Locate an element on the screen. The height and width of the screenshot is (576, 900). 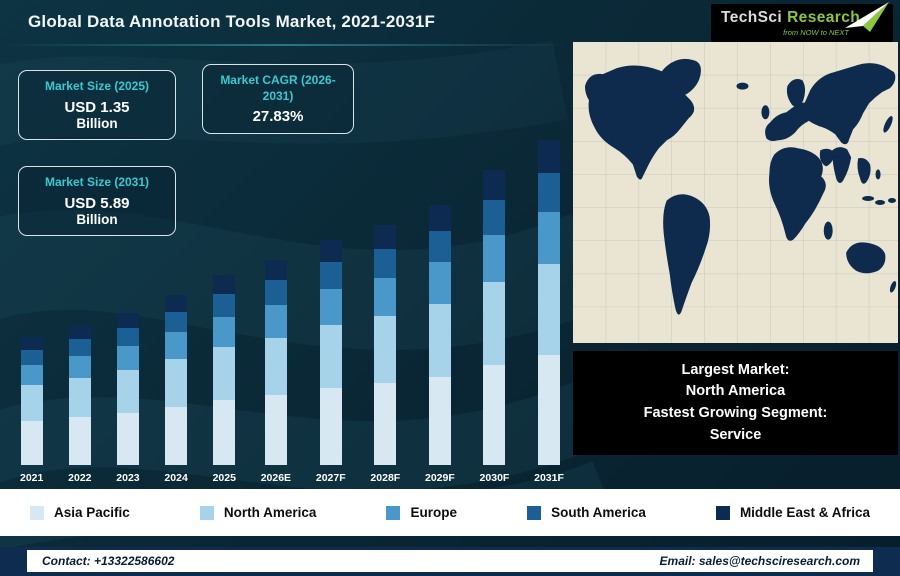
footer-corner-right is located at coordinates (886, 561).